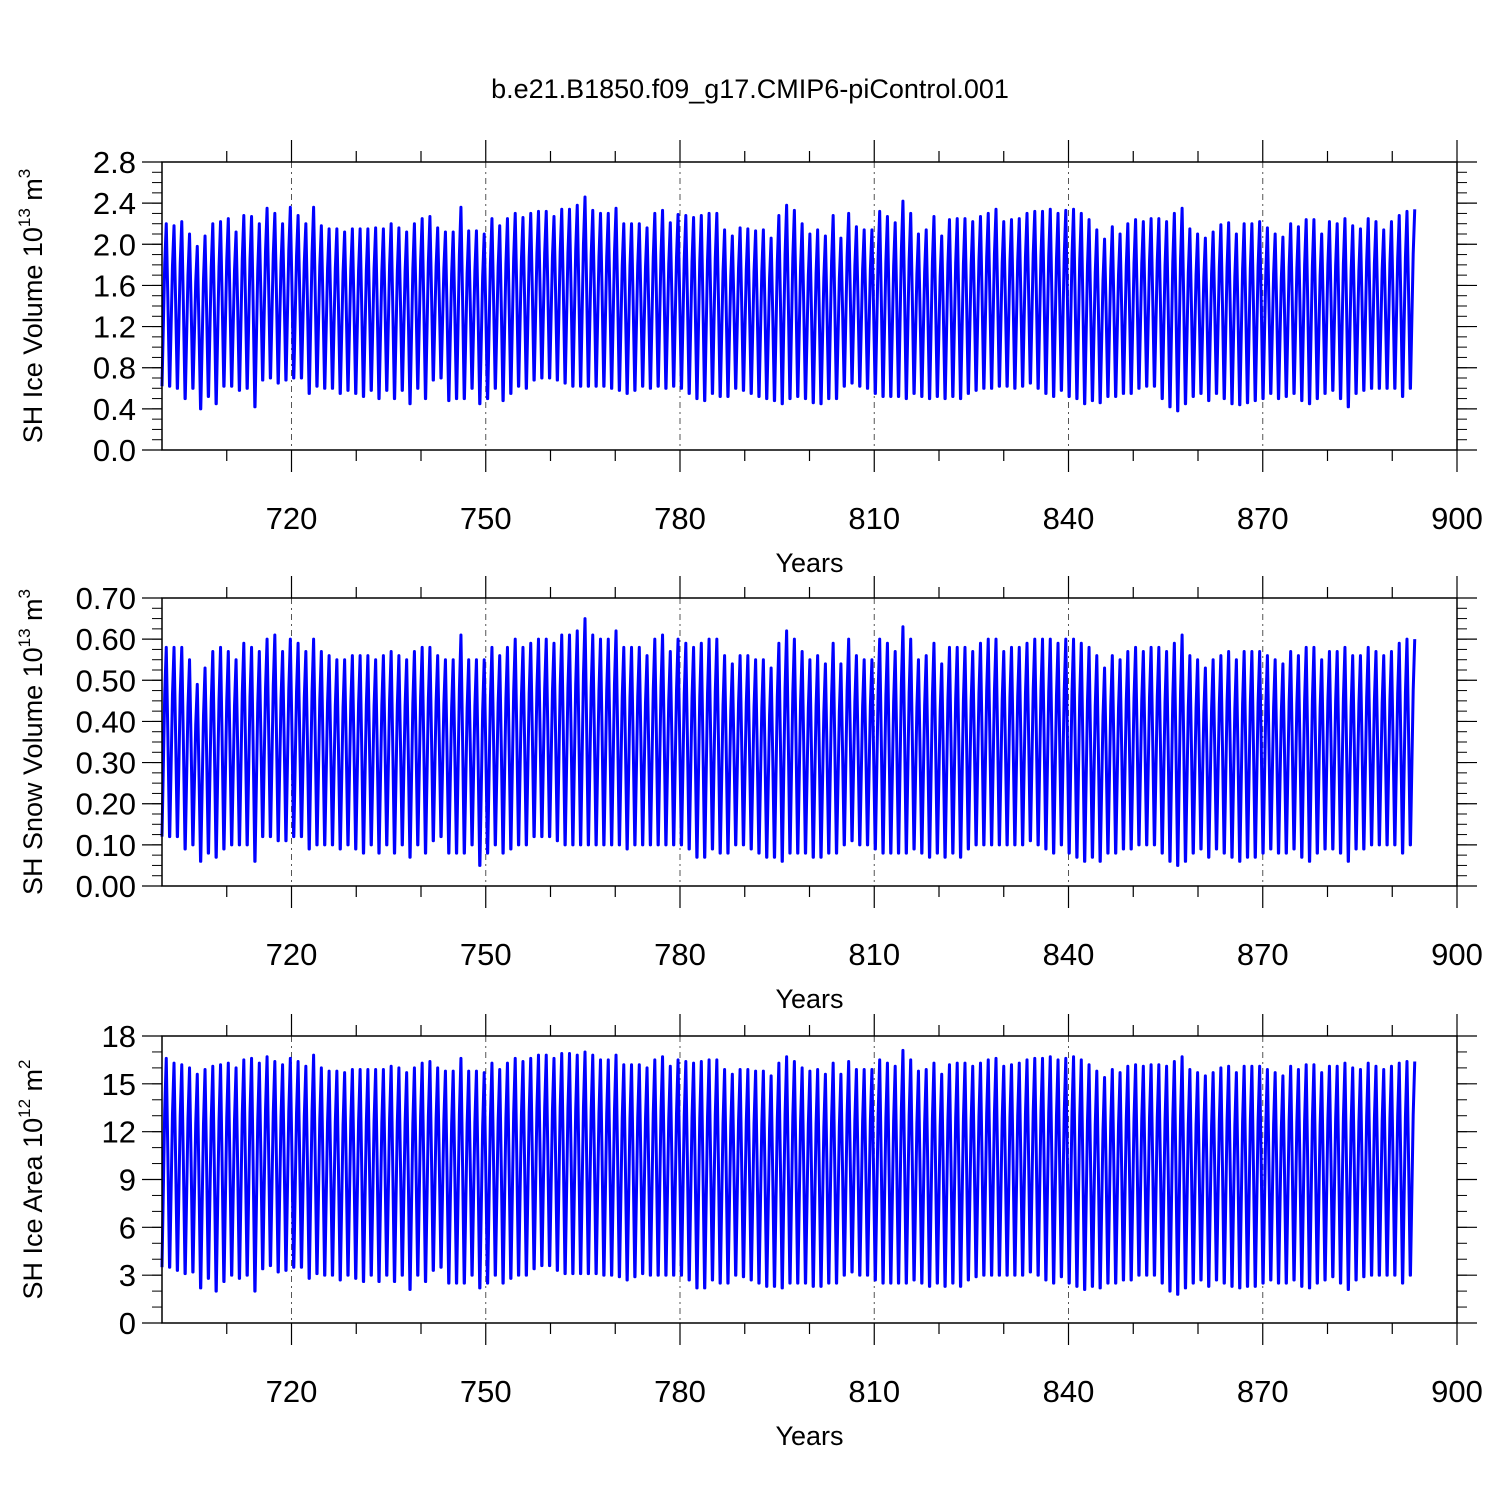 This screenshot has width=1500, height=1500. What do you see at coordinates (127, 1275) in the screenshot?
I see `y-tick-label: 3` at bounding box center [127, 1275].